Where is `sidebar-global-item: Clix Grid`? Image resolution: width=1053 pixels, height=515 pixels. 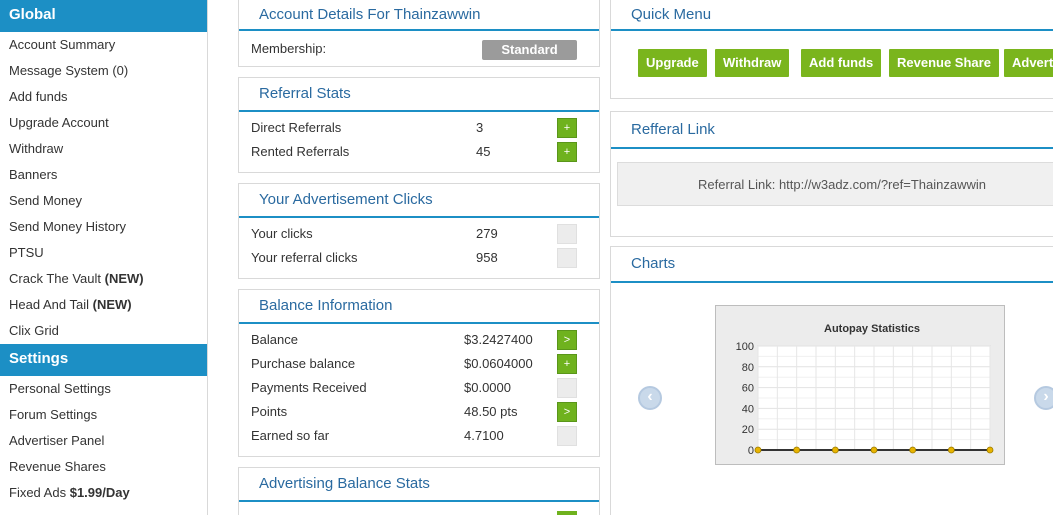
sidebar-global-item: Clix Grid is located at coordinates (103, 331).